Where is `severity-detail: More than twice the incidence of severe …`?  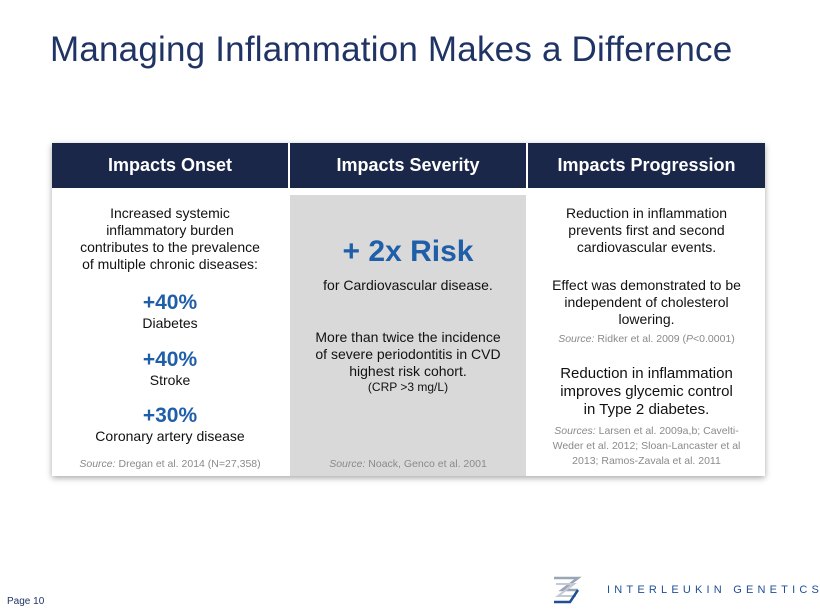 severity-detail: More than twice the incidence of severe … is located at coordinates (408, 362).